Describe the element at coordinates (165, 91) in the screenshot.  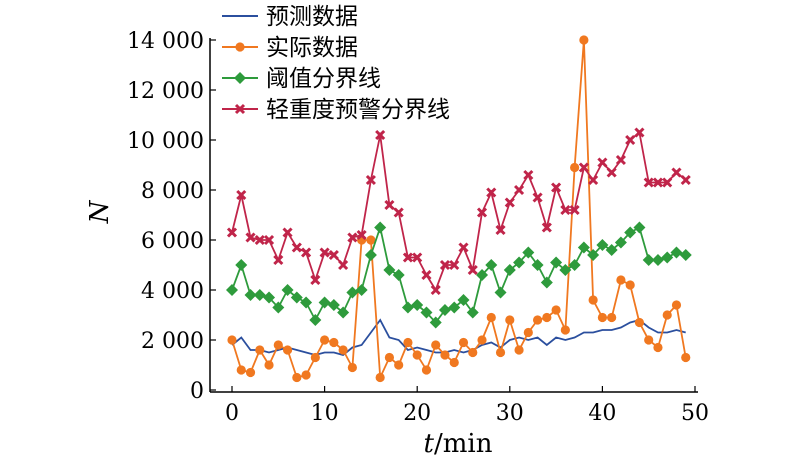
I see `y-tick-label: 12 000` at that location.